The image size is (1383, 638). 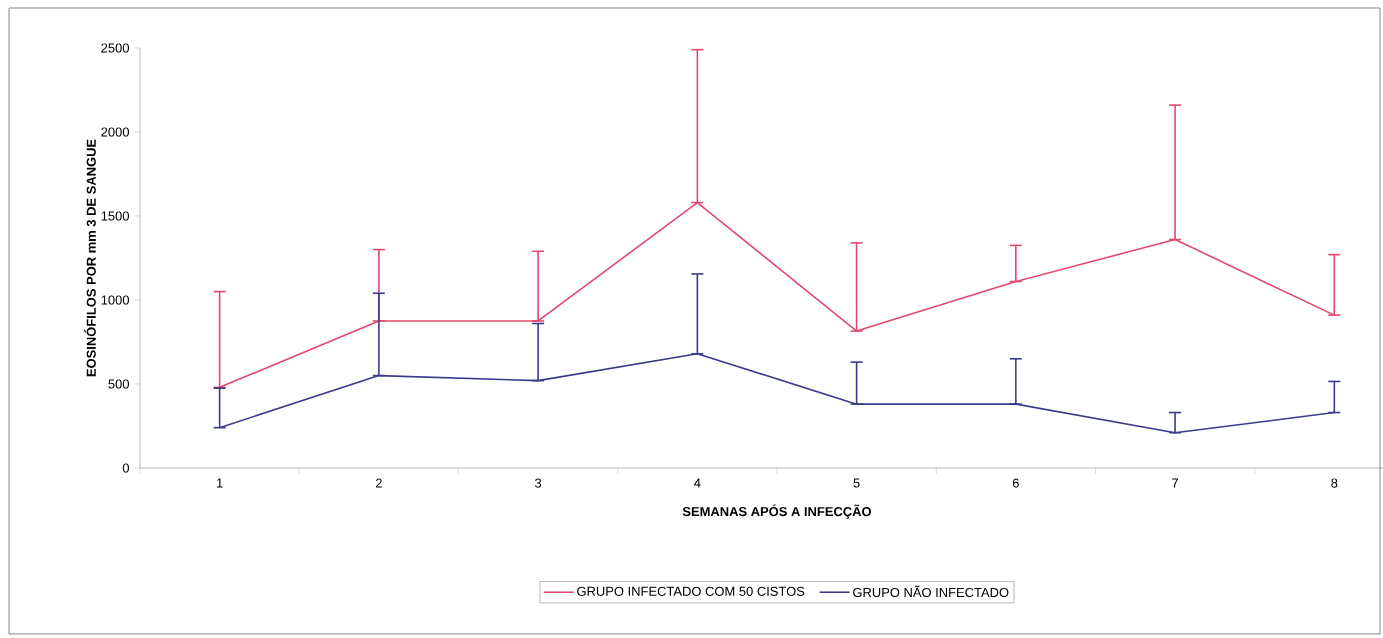 I want to click on legend-label: GRUPO NÃO INFECTADO, so click(x=931, y=591).